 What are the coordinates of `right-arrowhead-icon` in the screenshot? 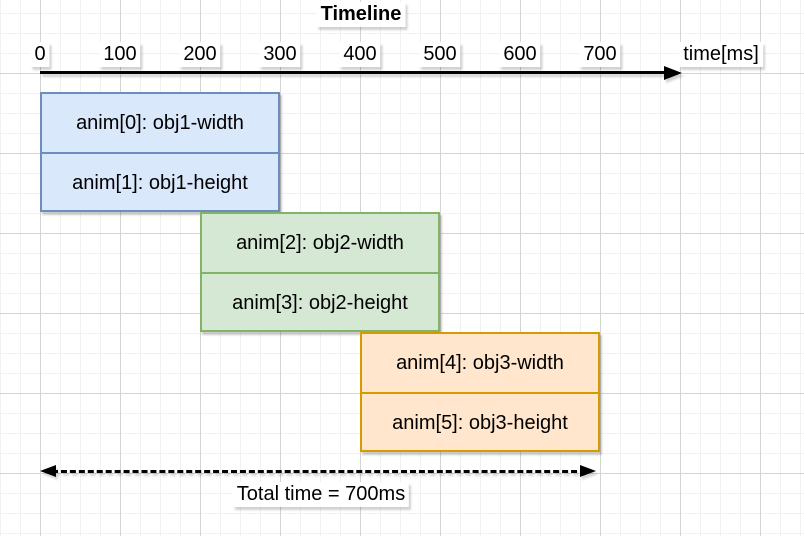 It's located at (588, 471).